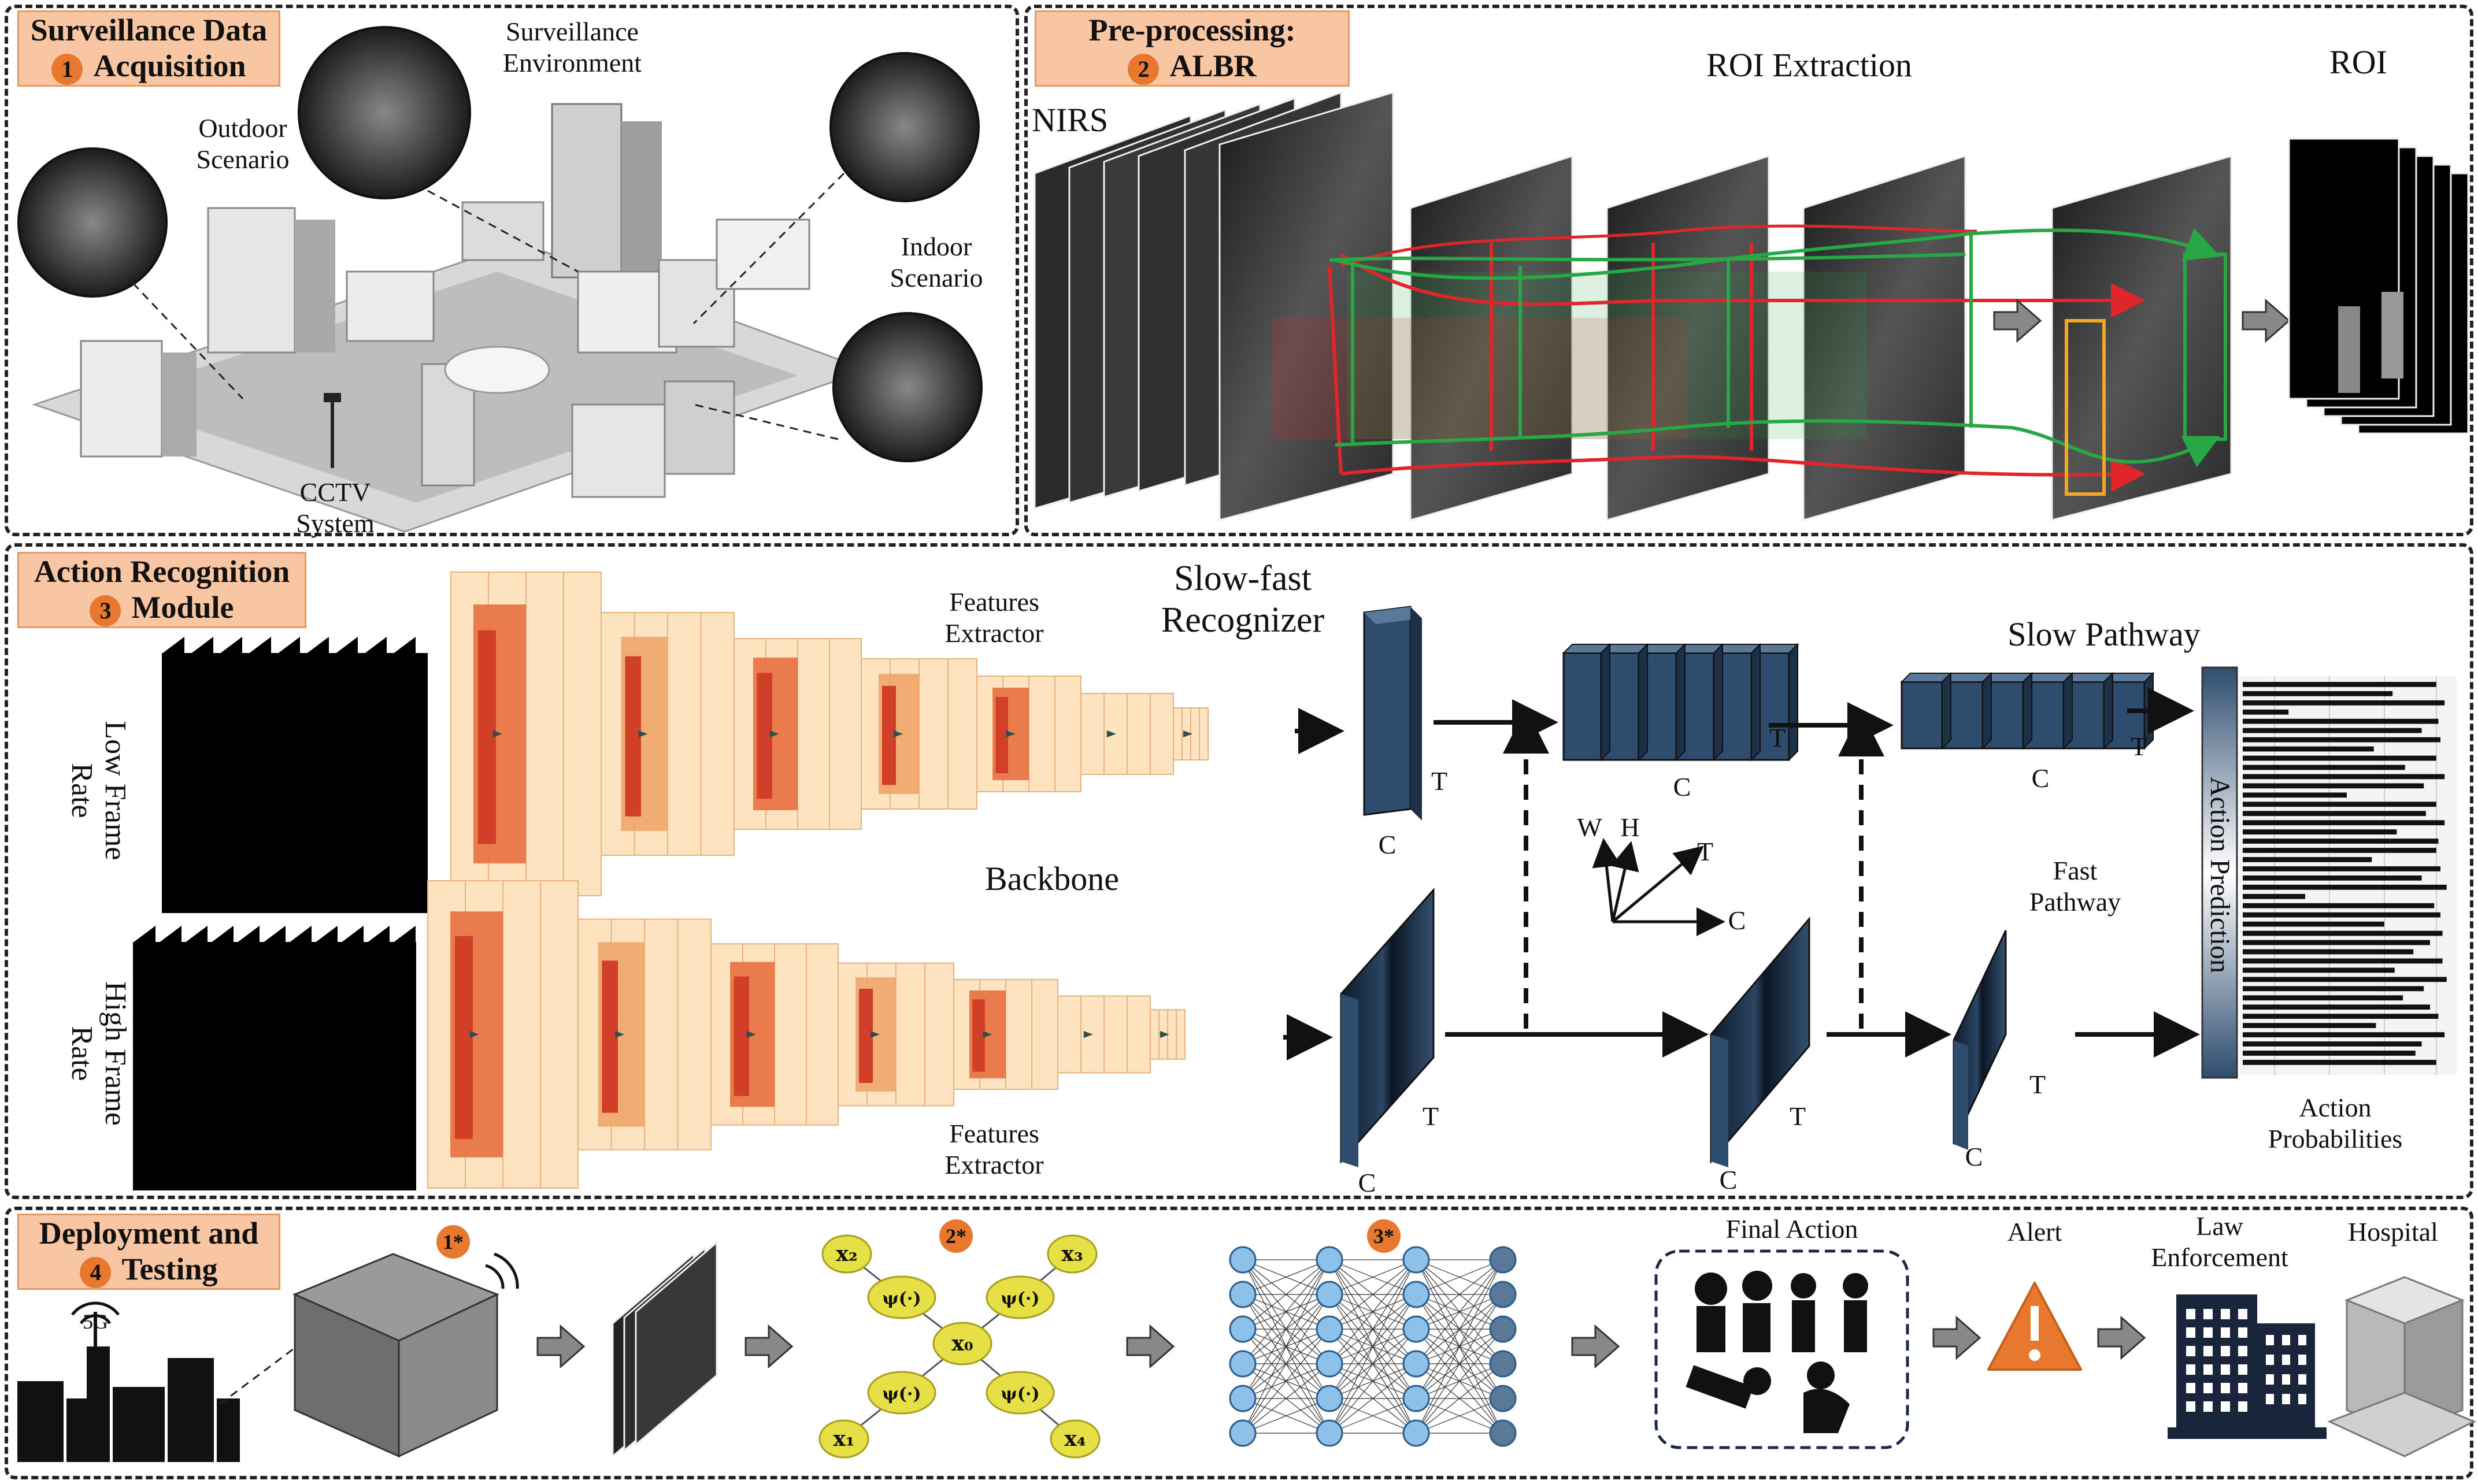  Describe the element at coordinates (182, 607) in the screenshot. I see `section-title-line2: Module` at that location.